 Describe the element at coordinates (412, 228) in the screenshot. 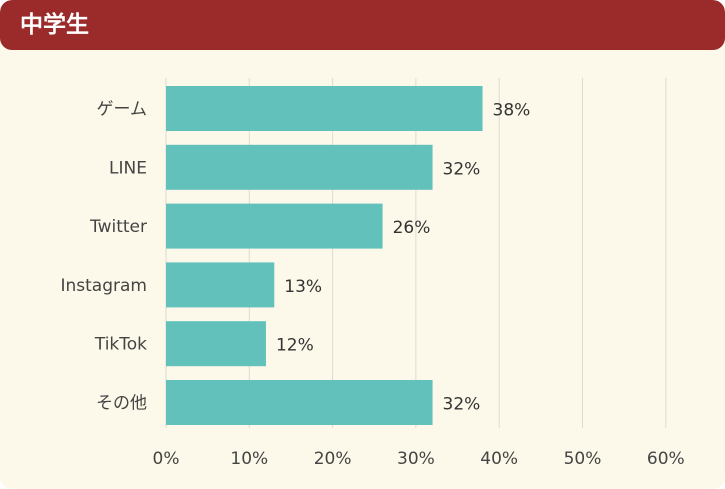

I see `value-label: 26%` at that location.